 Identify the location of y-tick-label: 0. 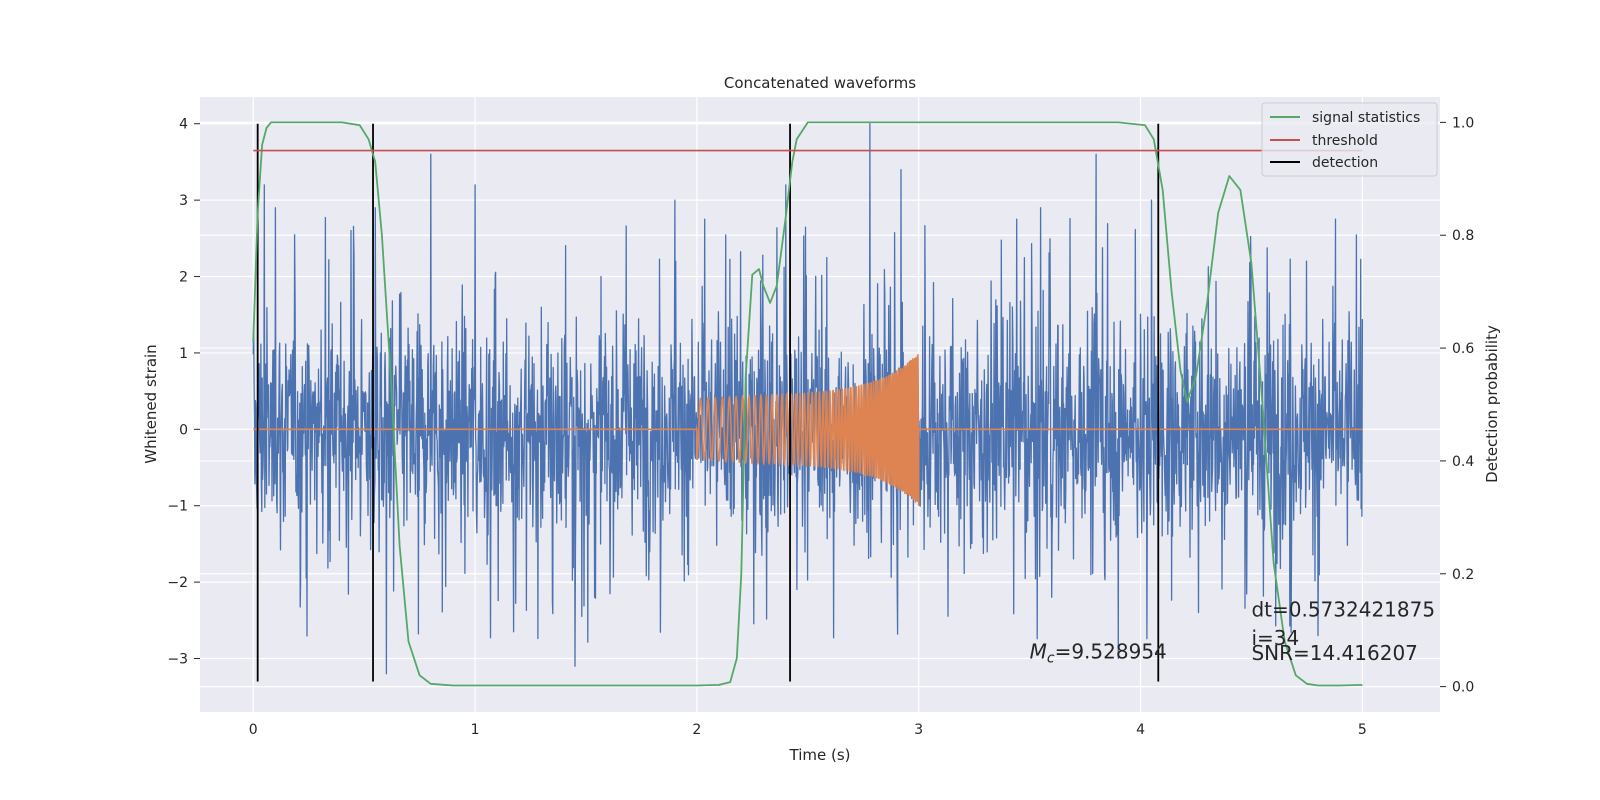
(183, 430).